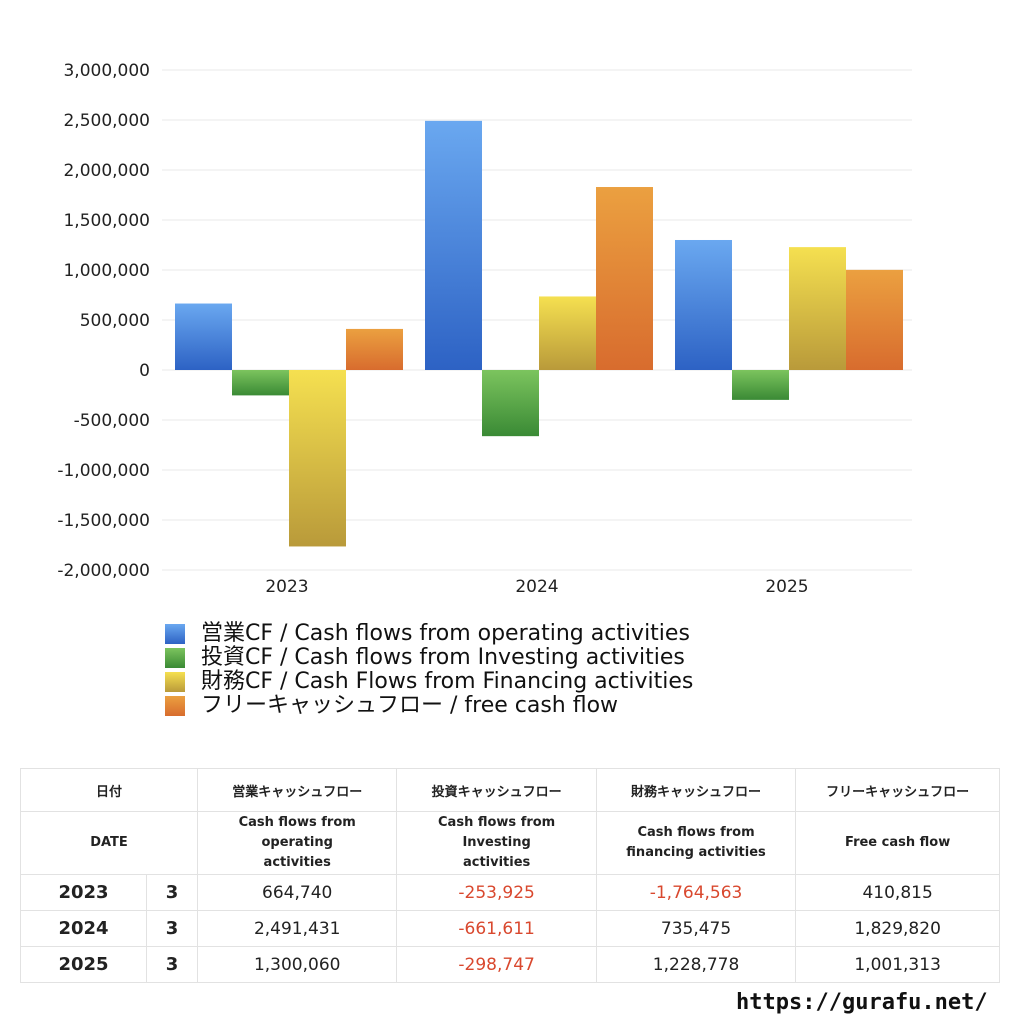  I want to click on header-free-jp: フリーキャッシュフロー, so click(897, 790).